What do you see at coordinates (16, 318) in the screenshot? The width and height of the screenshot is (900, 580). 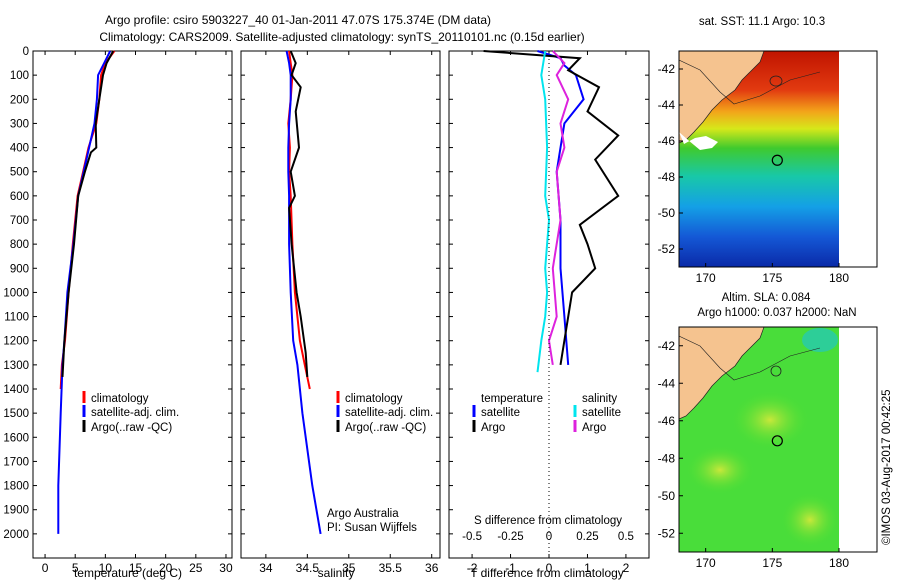 I see `y-tick-label: 1100` at bounding box center [16, 318].